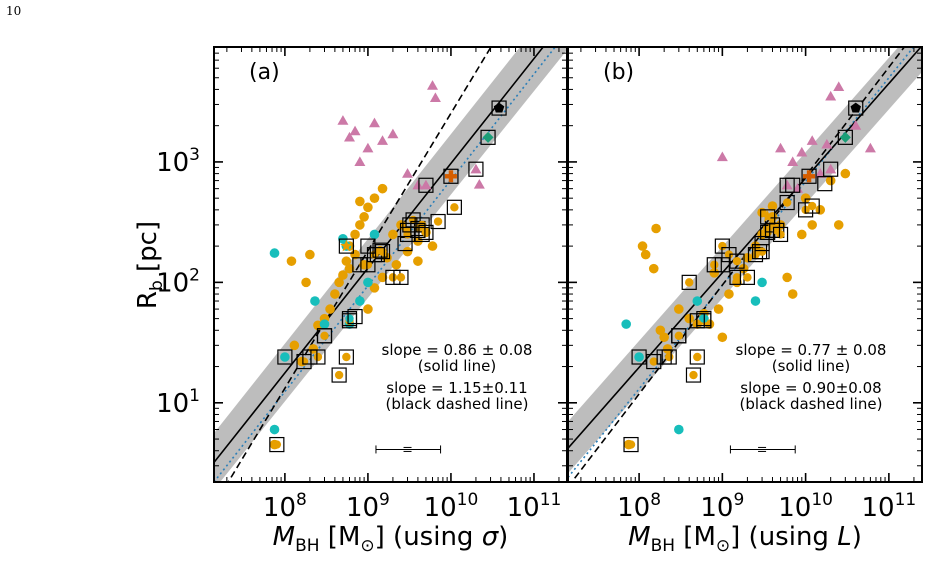 Image resolution: width=934 pixels, height=578 pixels. Describe the element at coordinates (451, 506) in the screenshot. I see `x-tick-label: 1010` at that location.